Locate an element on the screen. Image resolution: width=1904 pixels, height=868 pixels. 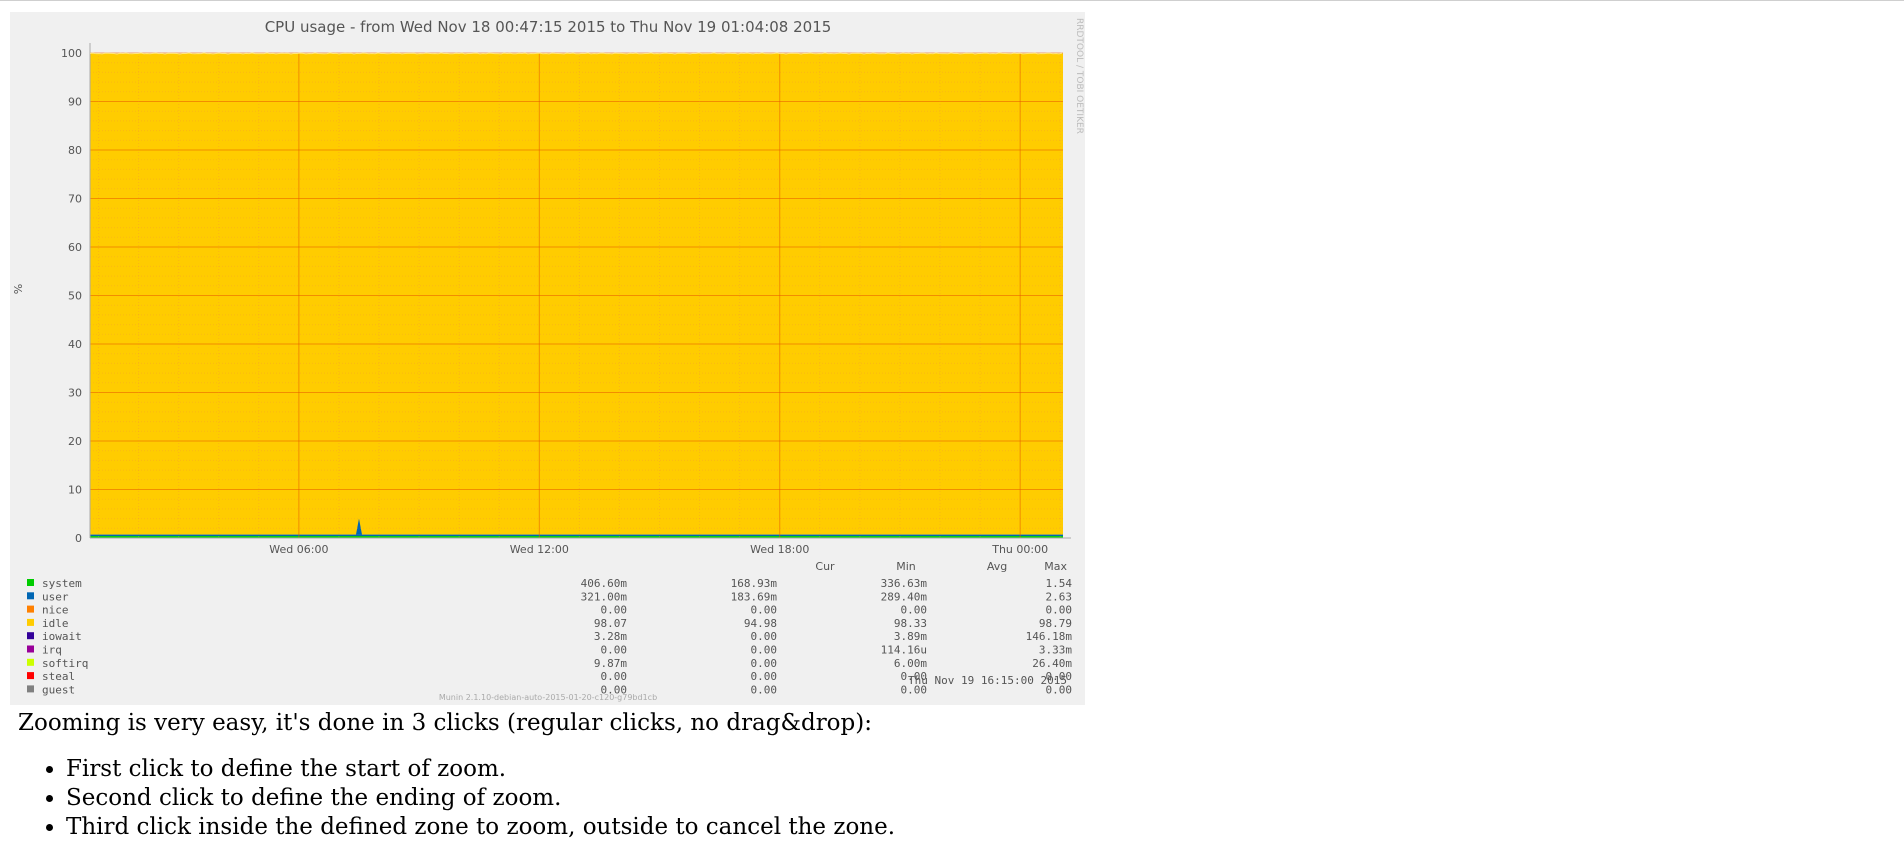
zoom-step-1: First click to define the start of zoom. is located at coordinates (642, 769).